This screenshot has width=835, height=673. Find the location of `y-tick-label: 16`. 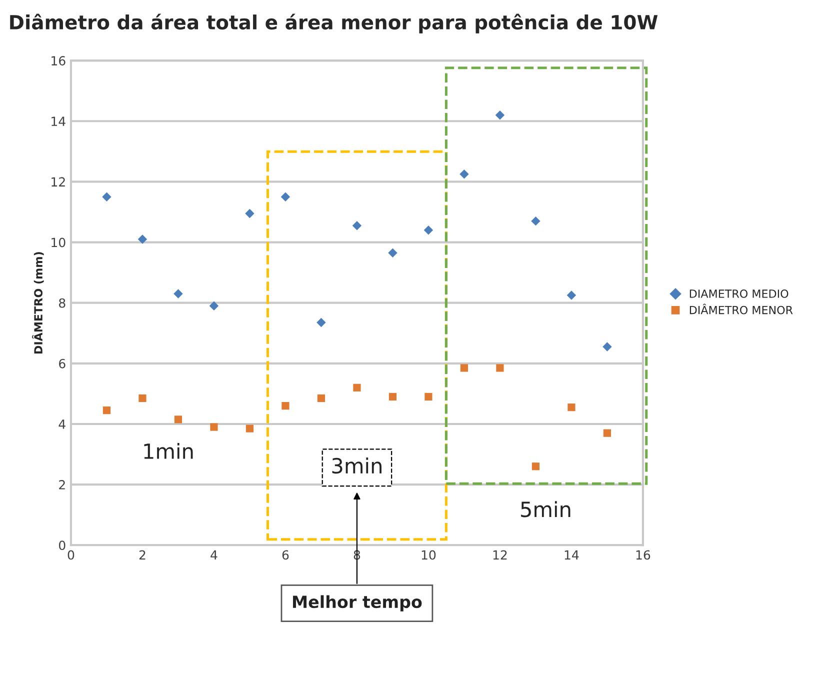

y-tick-label: 16 is located at coordinates (59, 61).